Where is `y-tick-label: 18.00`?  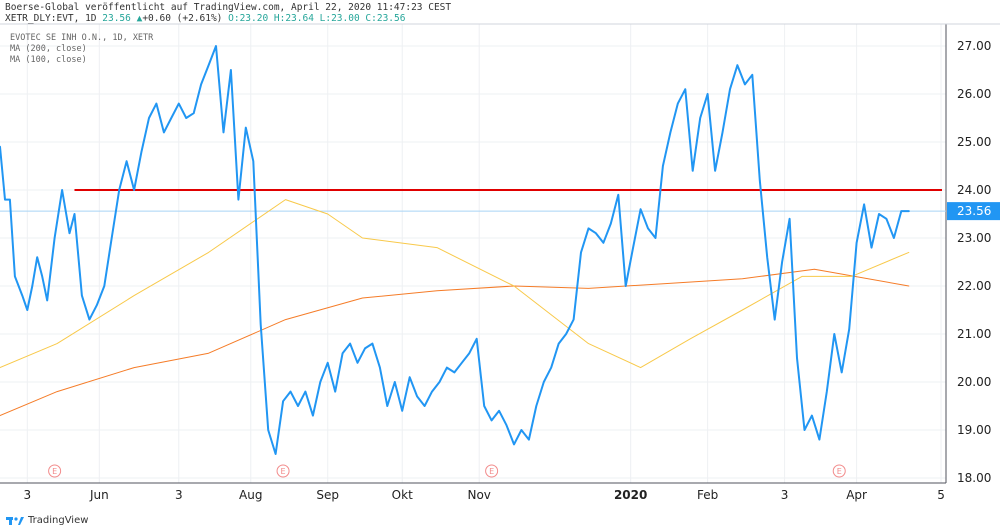
y-tick-label: 18.00 is located at coordinates (974, 478).